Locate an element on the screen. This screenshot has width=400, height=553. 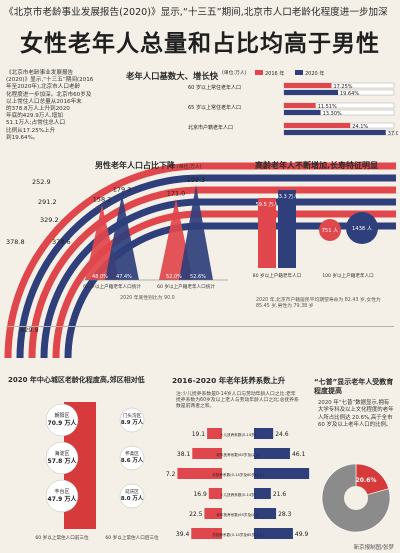
pct-label: 52.0% is located at coordinates (174, 277).